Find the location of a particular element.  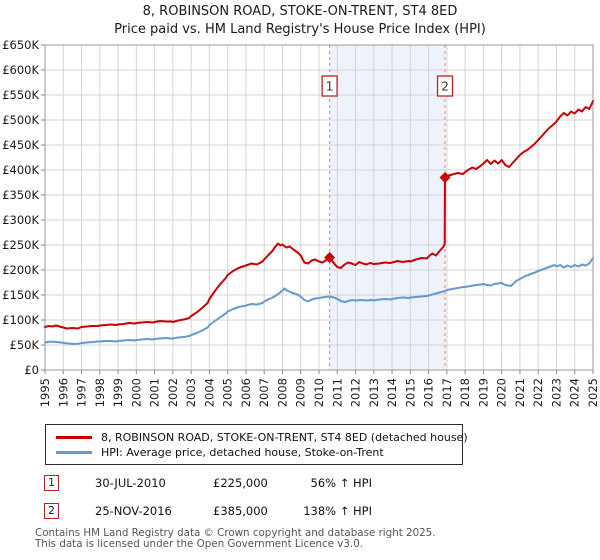

legend-line-sample-blue is located at coordinates (74, 452).